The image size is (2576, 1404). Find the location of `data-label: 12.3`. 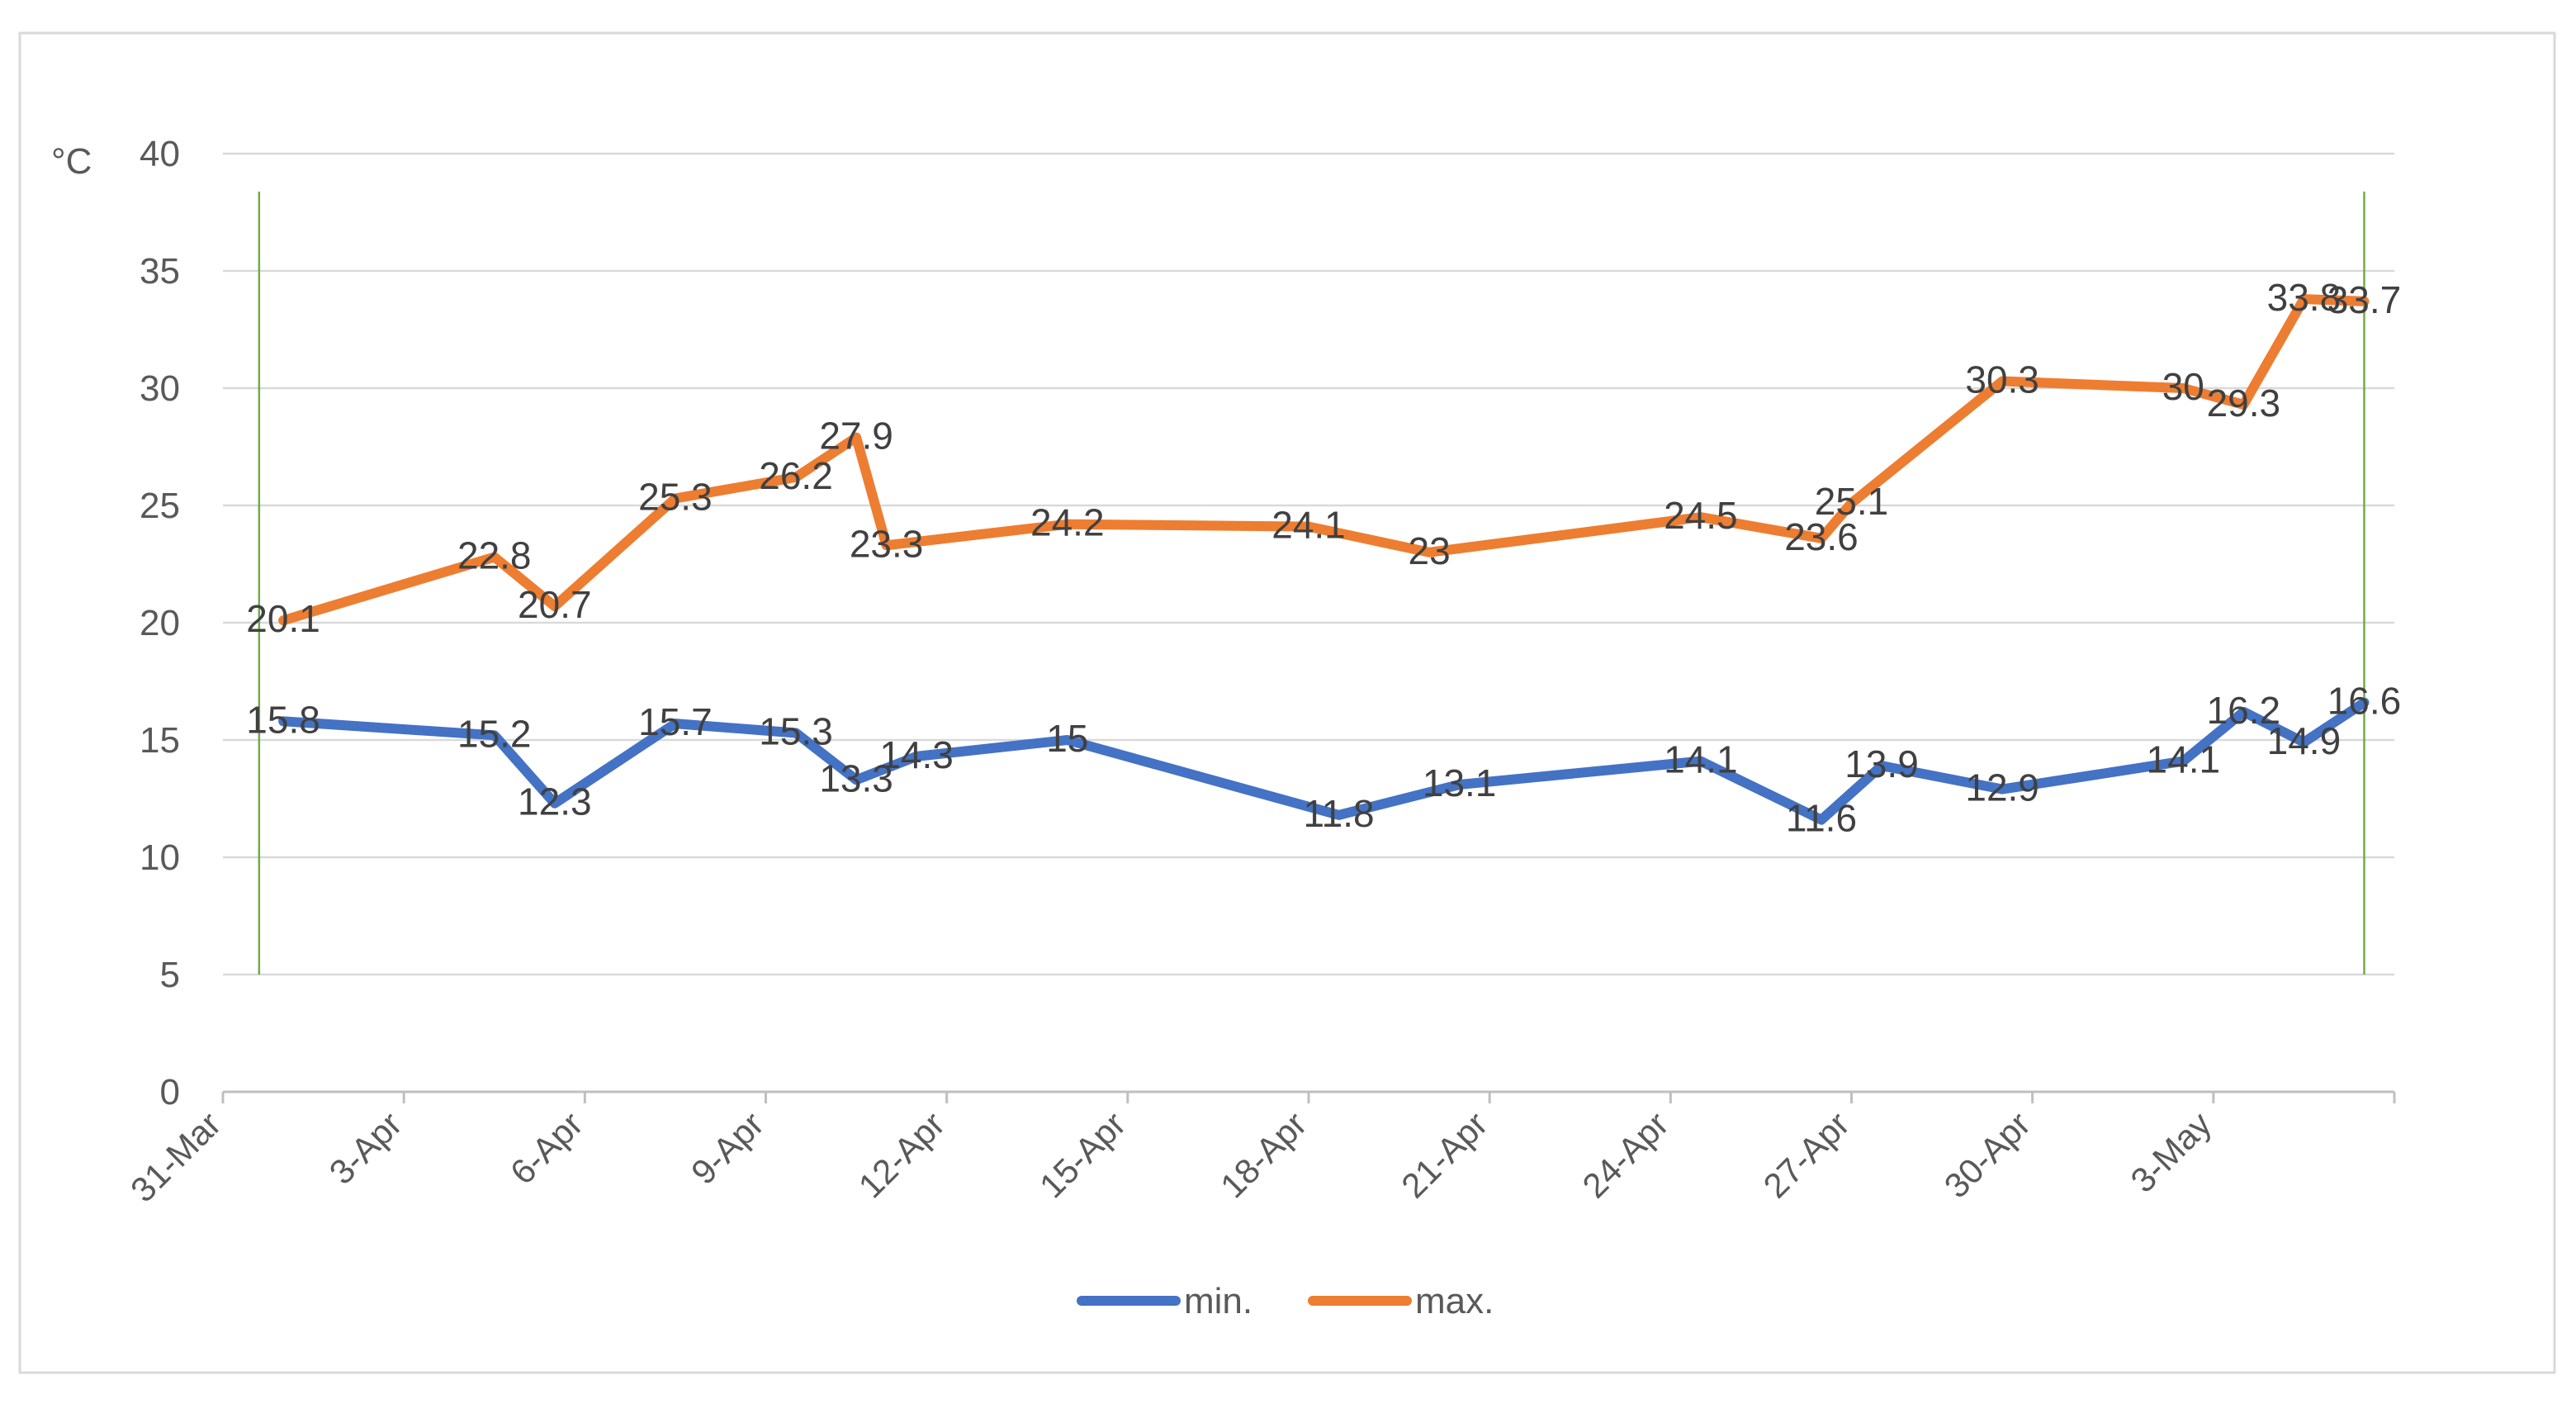

data-label: 12.3 is located at coordinates (555, 802).